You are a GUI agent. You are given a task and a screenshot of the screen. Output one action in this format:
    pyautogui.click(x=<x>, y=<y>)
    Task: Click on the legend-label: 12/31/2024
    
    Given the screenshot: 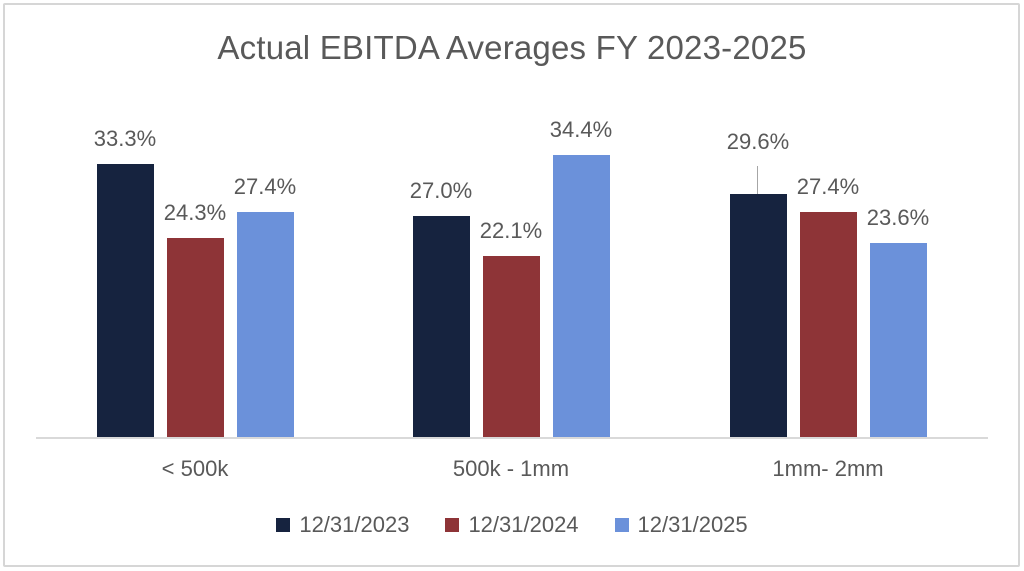 What is the action you would take?
    pyautogui.click(x=523, y=524)
    